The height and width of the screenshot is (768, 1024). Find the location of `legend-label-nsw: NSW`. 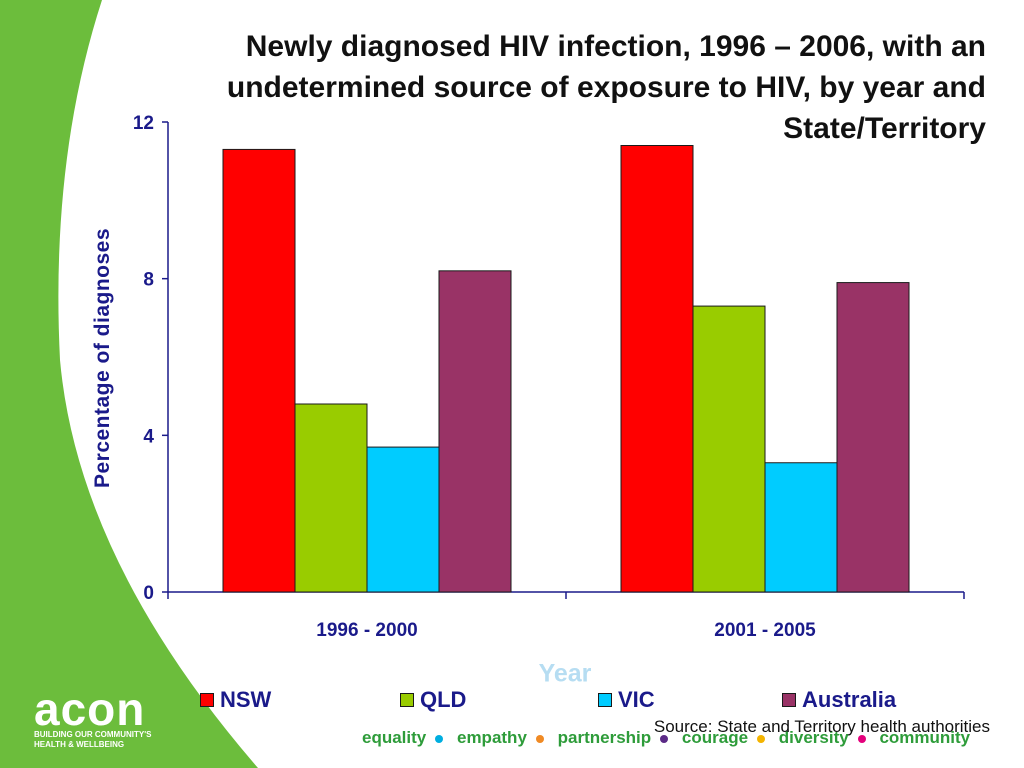

legend-label-nsw: NSW is located at coordinates (246, 699).